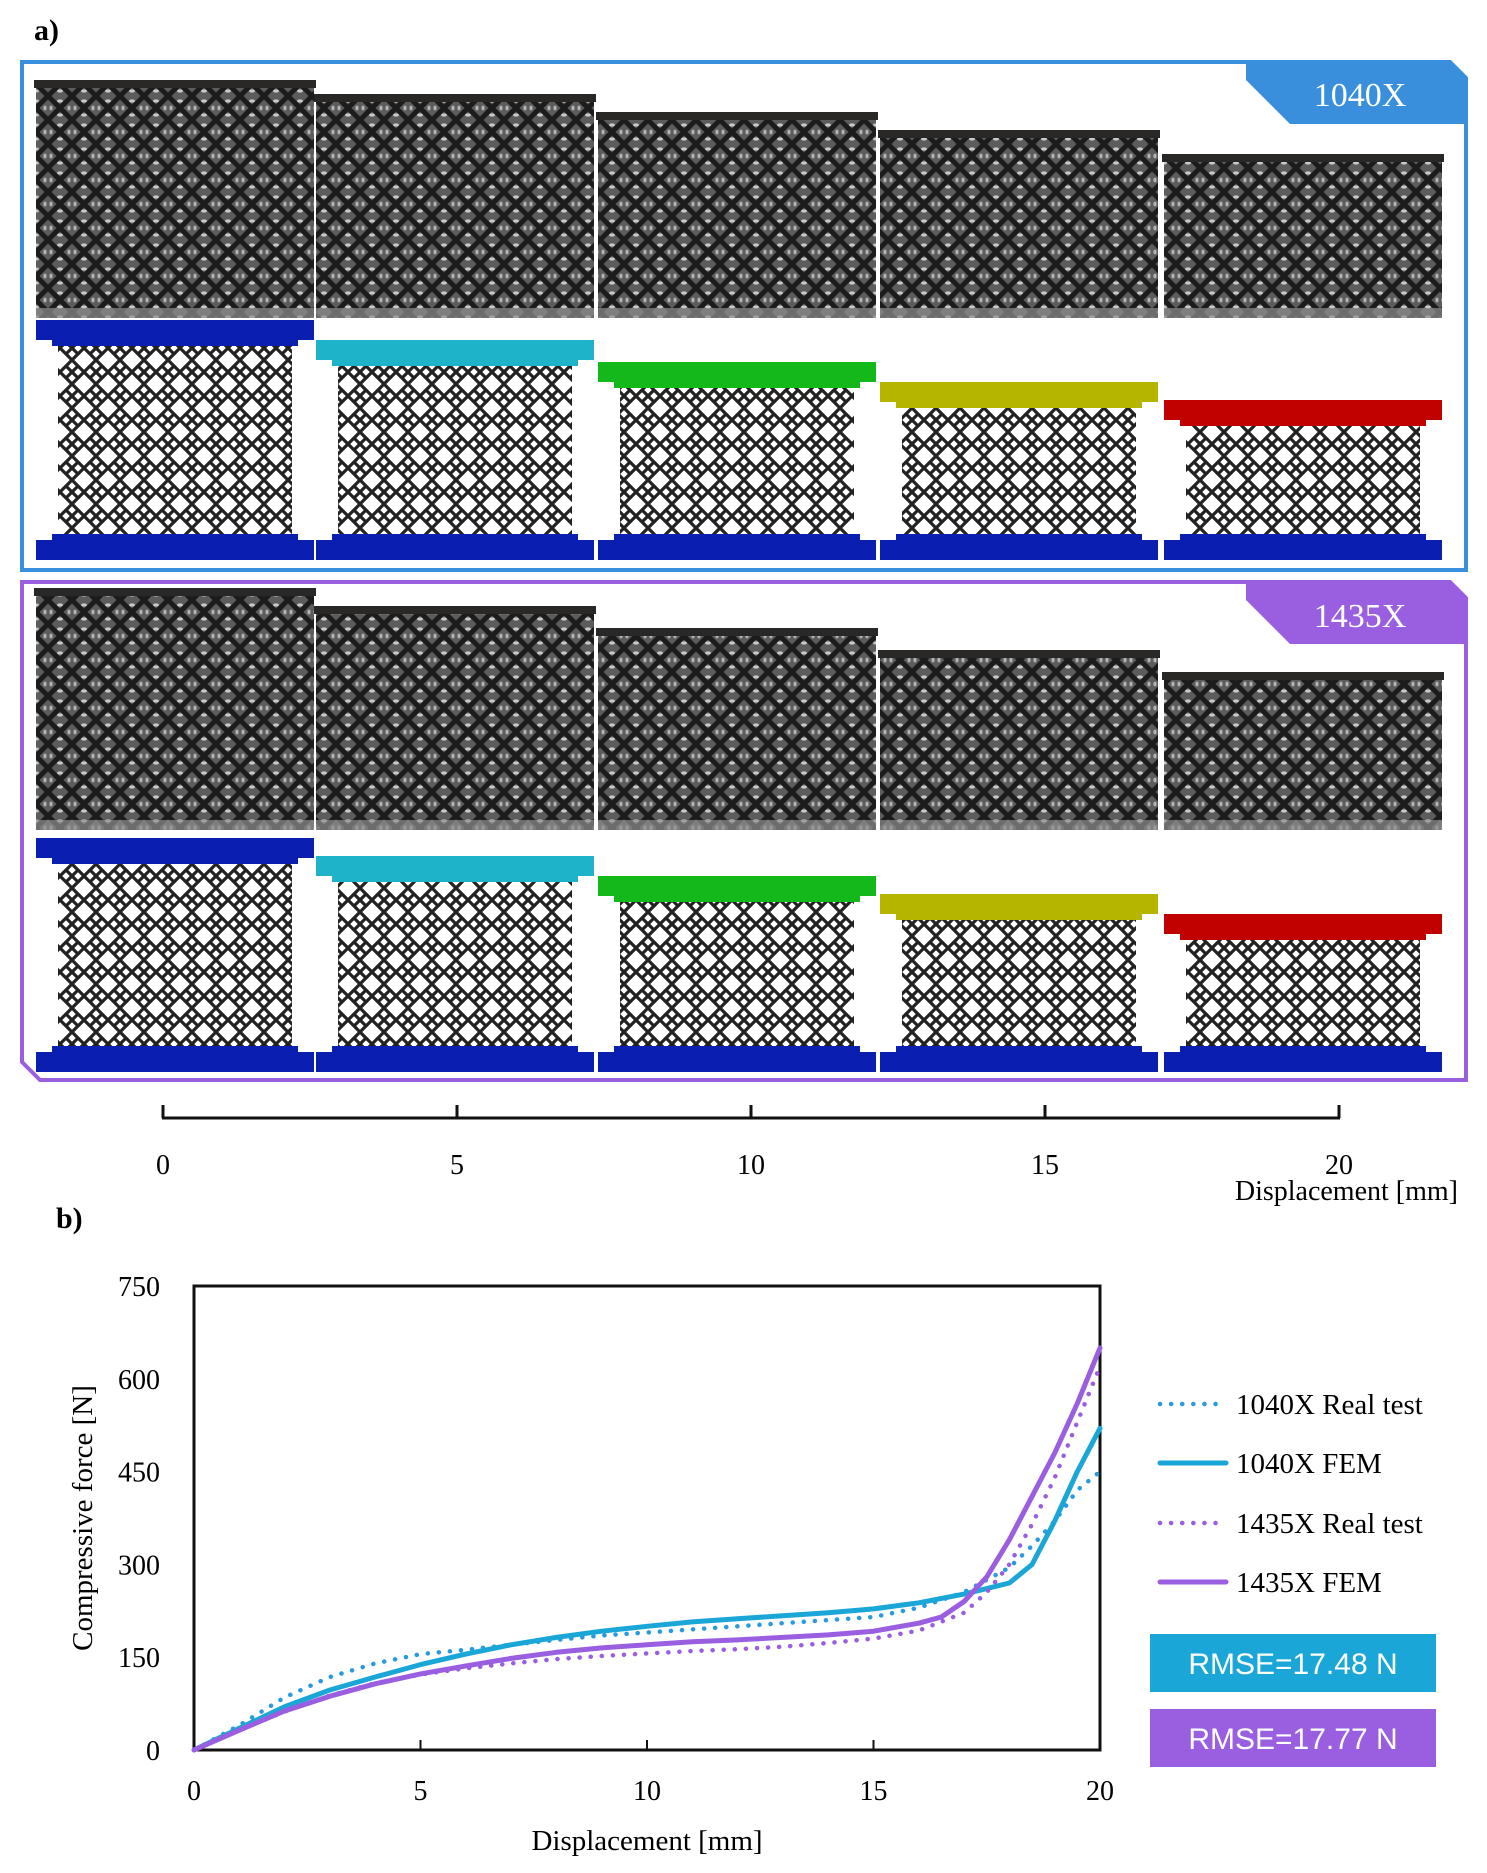 This screenshot has width=1487, height=1873. I want to click on panel-a-tick-label-20: 20, so click(1339, 1165).